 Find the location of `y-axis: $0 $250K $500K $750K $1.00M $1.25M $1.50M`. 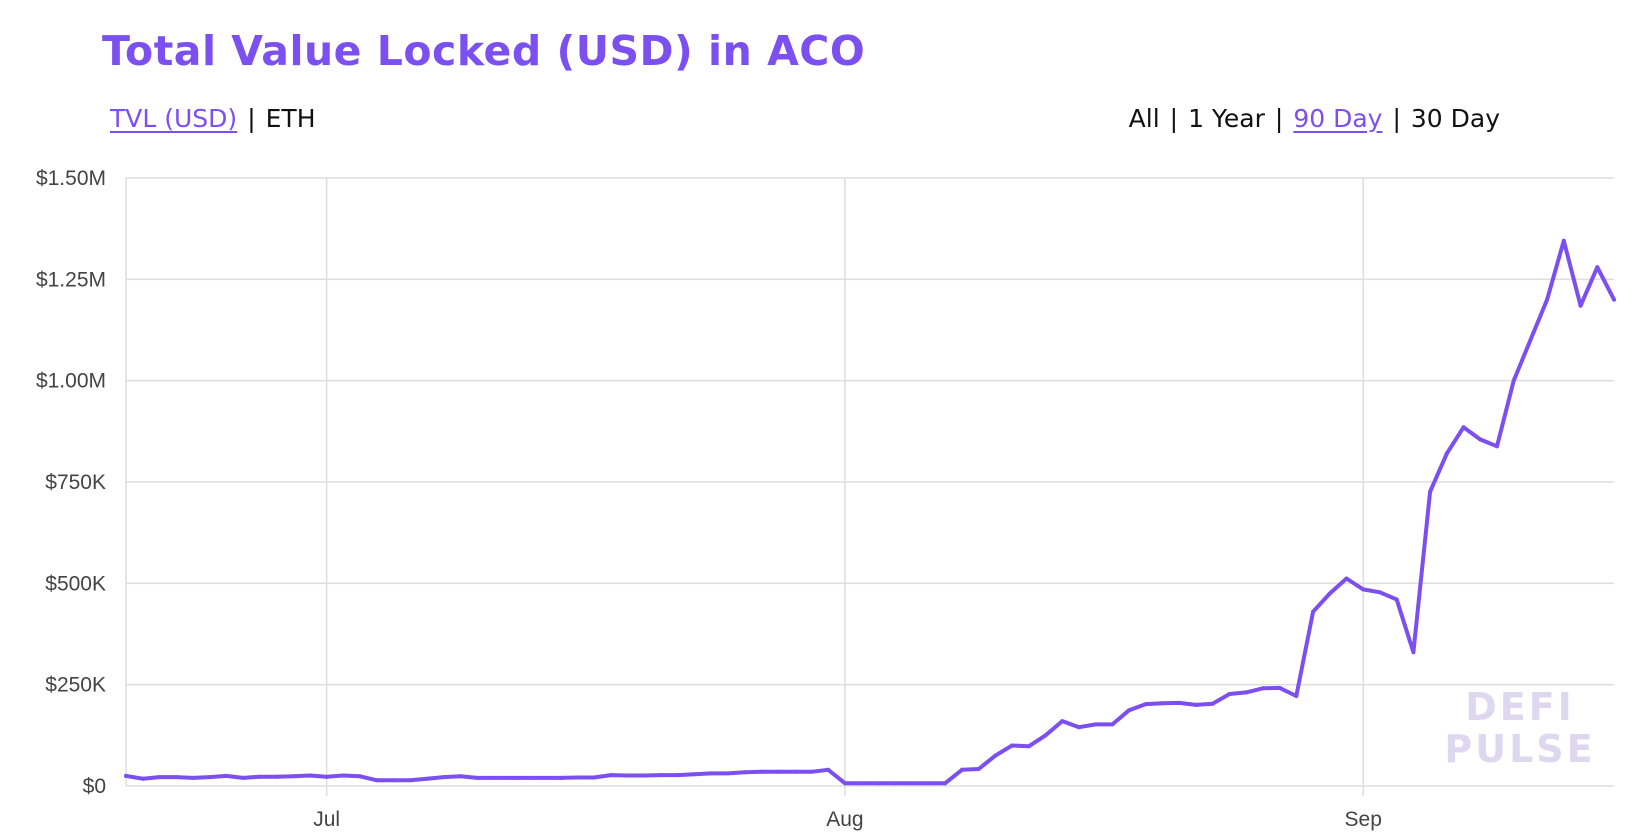

y-axis: $0 $250K $500K $750K $1.00M $1.25M $1.50M is located at coordinates (71, 482).